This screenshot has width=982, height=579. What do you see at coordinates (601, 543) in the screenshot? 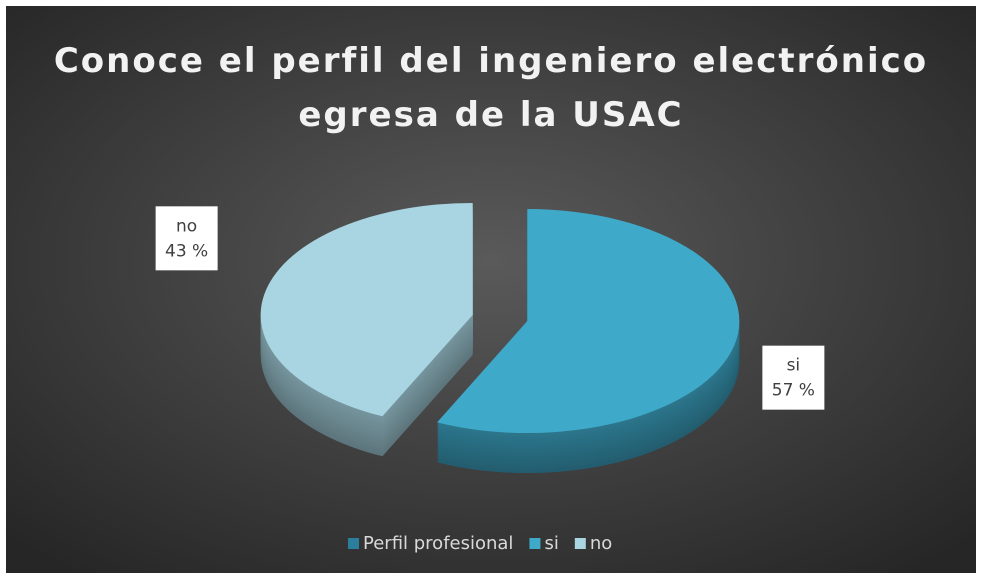
I see `legend-label: no` at bounding box center [601, 543].